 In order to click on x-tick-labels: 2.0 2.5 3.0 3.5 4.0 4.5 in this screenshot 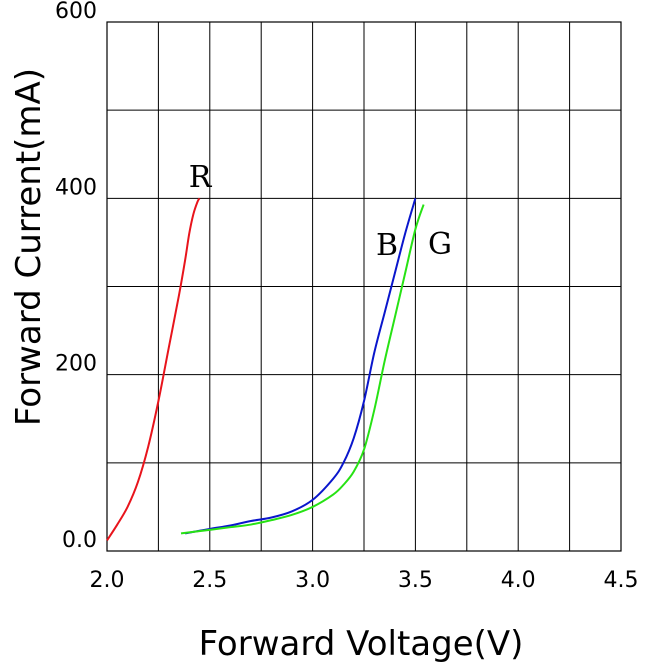, I will do `click(364, 580)`.